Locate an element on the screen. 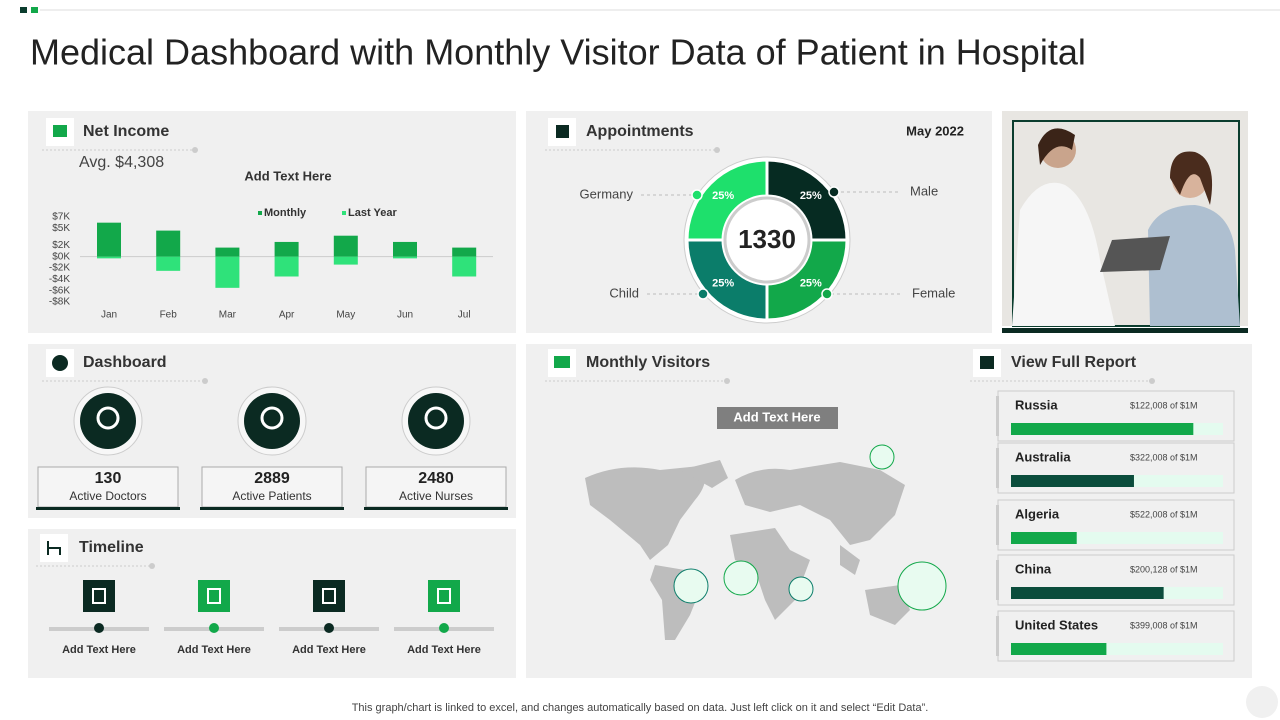 The height and width of the screenshot is (720, 1280). country: China is located at coordinates (1033, 568).